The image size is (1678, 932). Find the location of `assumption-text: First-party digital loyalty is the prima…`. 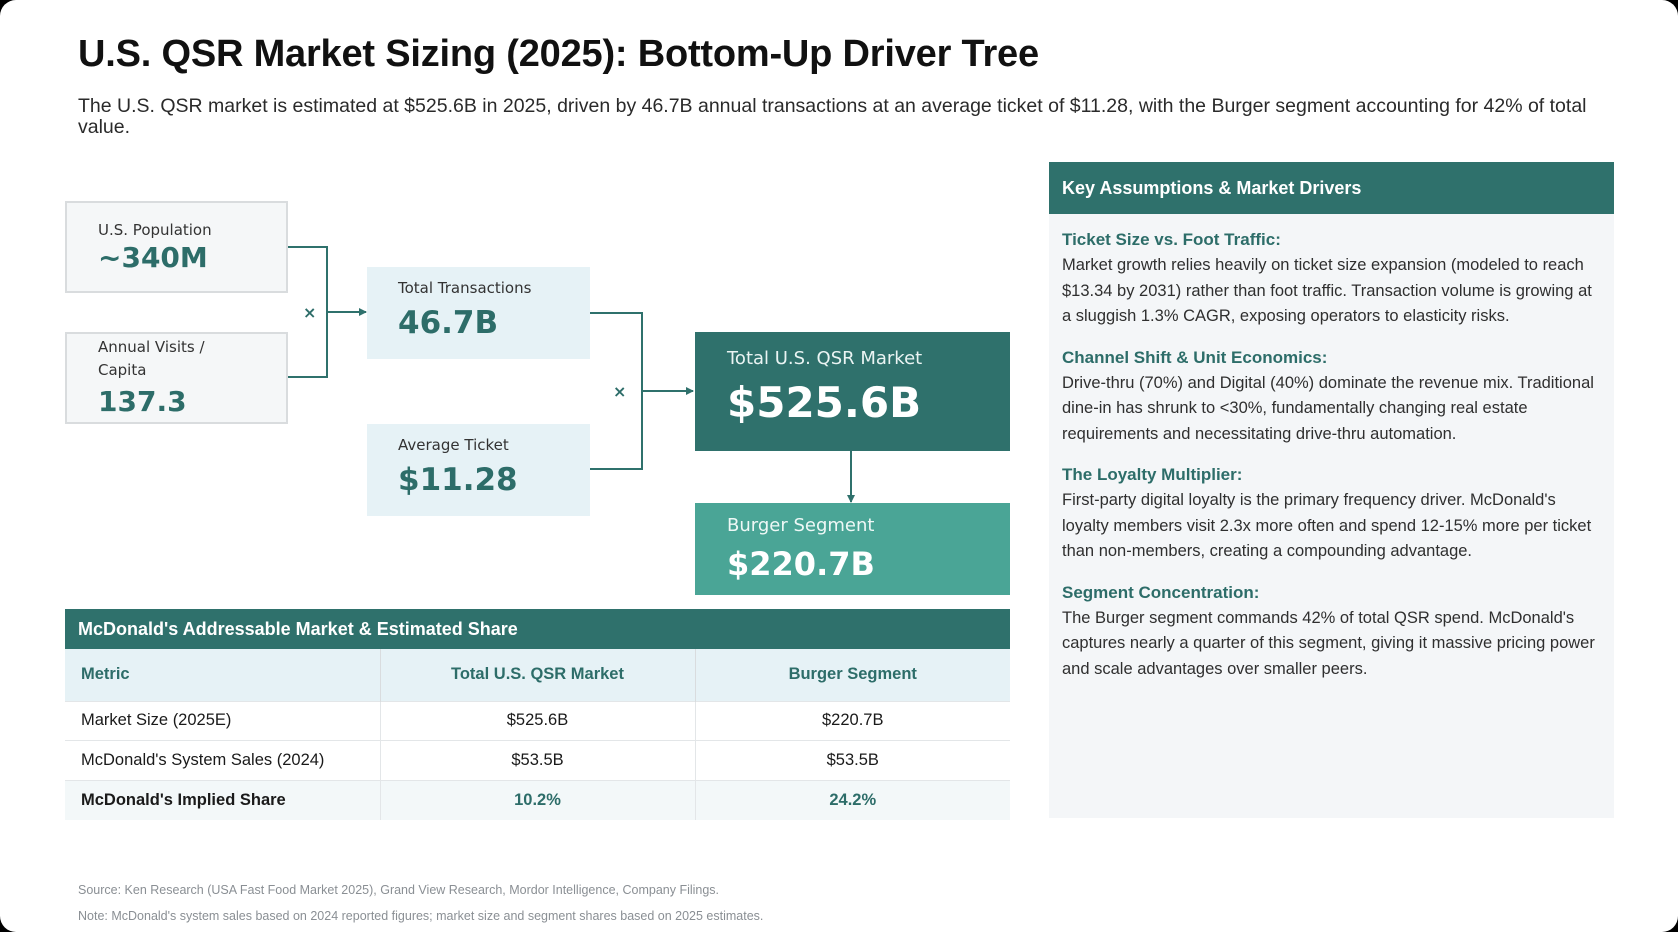

assumption-text: First-party digital loyalty is the prima… is located at coordinates (1327, 525).